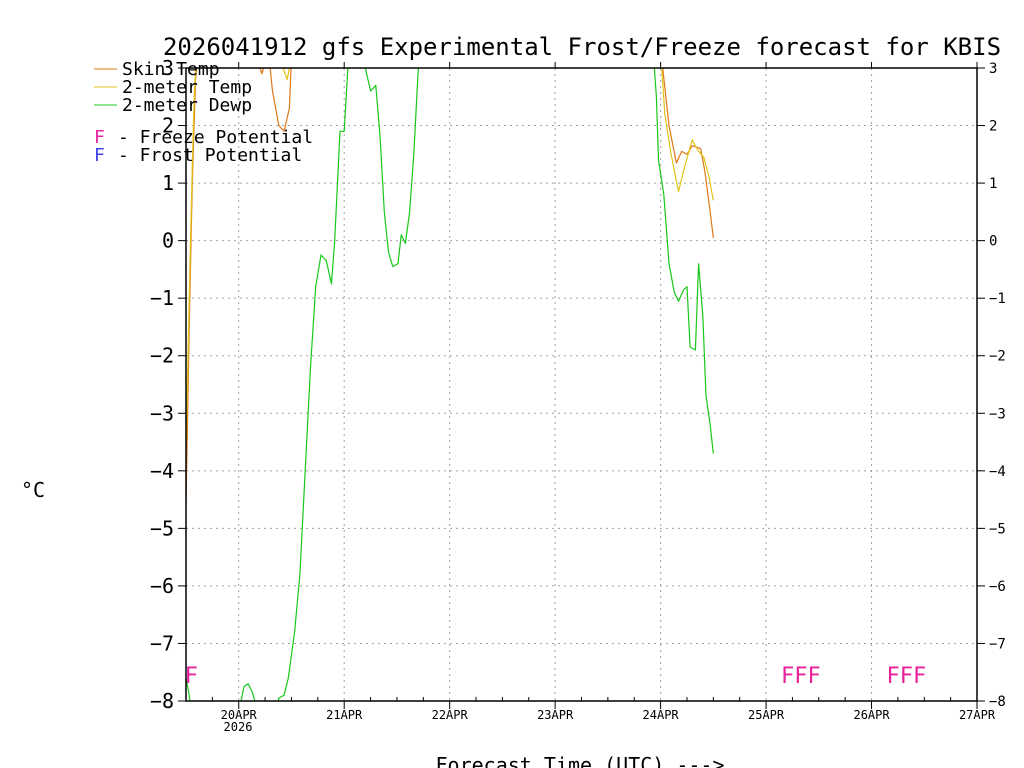 This screenshot has height=768, width=1024. Describe the element at coordinates (997, 702) in the screenshot. I see `y-tick-label-right: −8` at that location.